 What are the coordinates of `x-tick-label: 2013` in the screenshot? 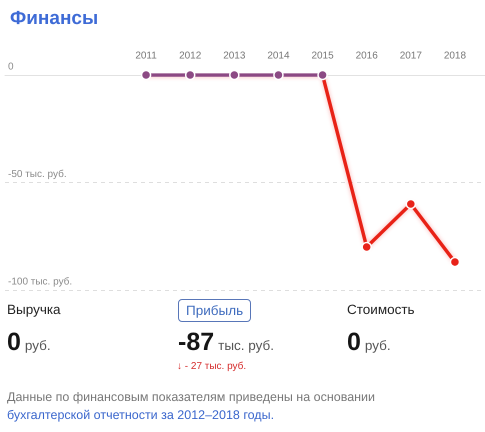 It's located at (234, 56).